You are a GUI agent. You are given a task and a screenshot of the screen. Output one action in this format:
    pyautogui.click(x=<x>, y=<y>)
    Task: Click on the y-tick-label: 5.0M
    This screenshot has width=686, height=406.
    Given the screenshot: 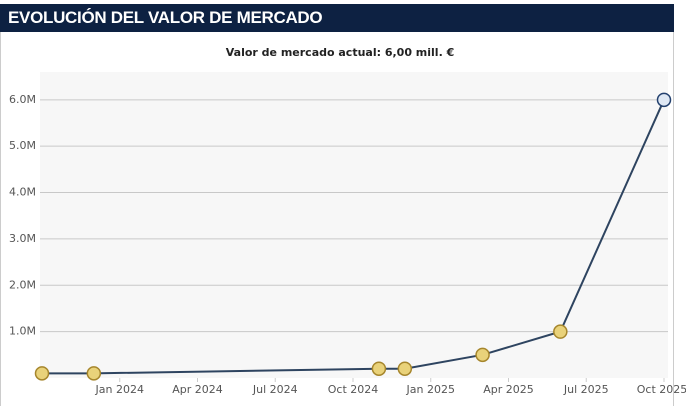 What is the action you would take?
    pyautogui.click(x=22, y=145)
    